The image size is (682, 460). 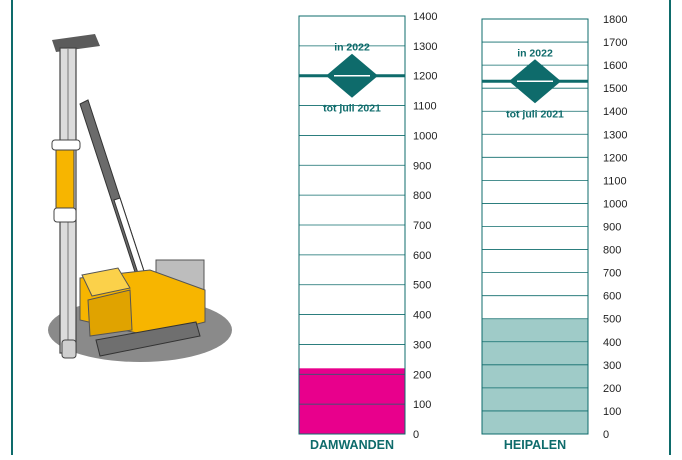 I want to click on rig-pile-tip, so click(x=69, y=349).